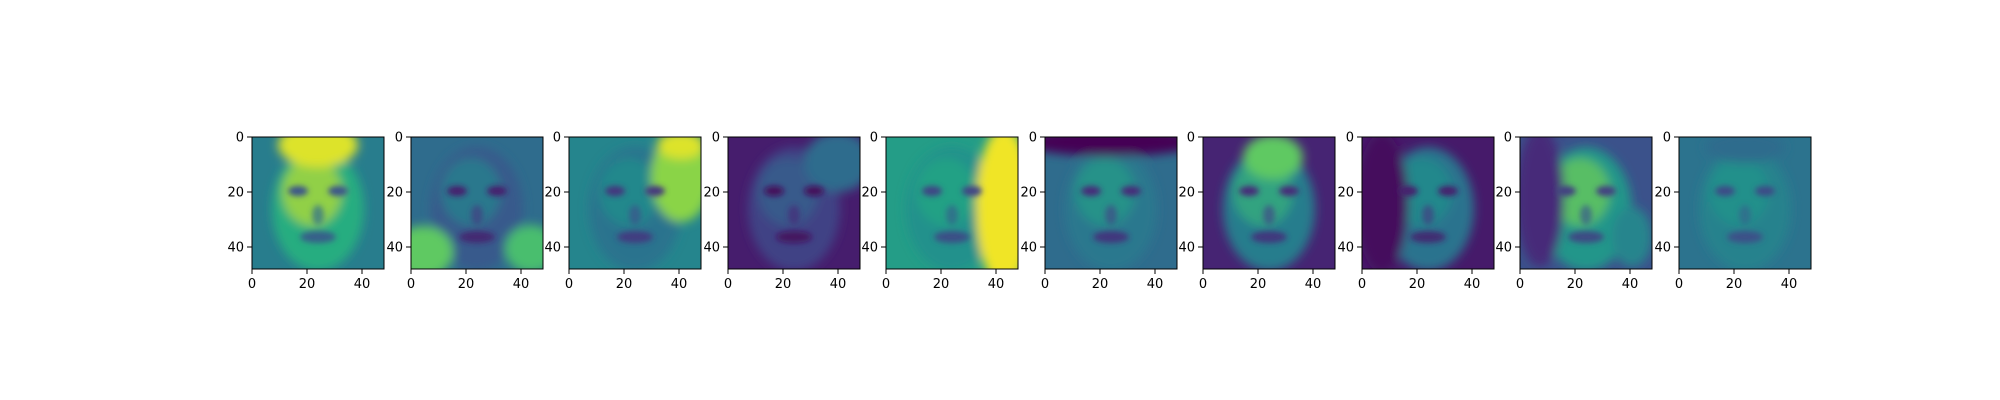  I want to click on image-panel-4: 0 20 40 0 20 40, so click(782, 211).